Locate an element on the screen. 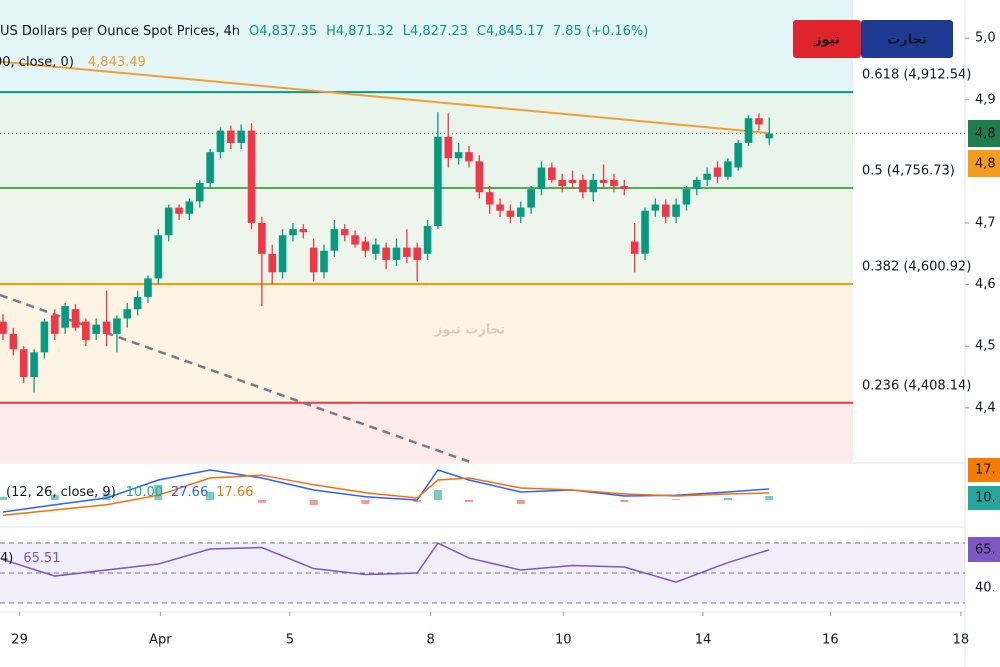 The width and height of the screenshot is (1000, 667). fib-label: 0.5 (4,756.73) is located at coordinates (908, 171).